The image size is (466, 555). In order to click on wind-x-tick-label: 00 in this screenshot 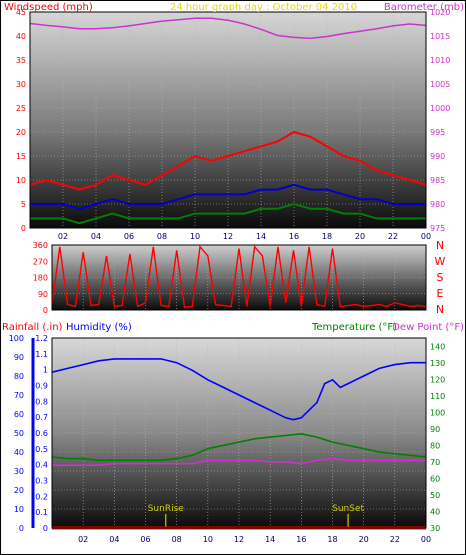, I will do `click(426, 236)`.